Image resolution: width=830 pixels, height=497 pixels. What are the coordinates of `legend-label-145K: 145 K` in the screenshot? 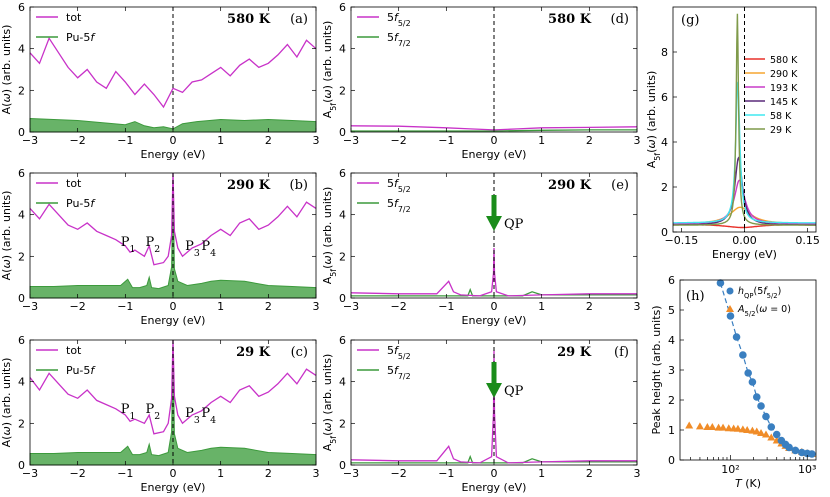 It's located at (784, 102).